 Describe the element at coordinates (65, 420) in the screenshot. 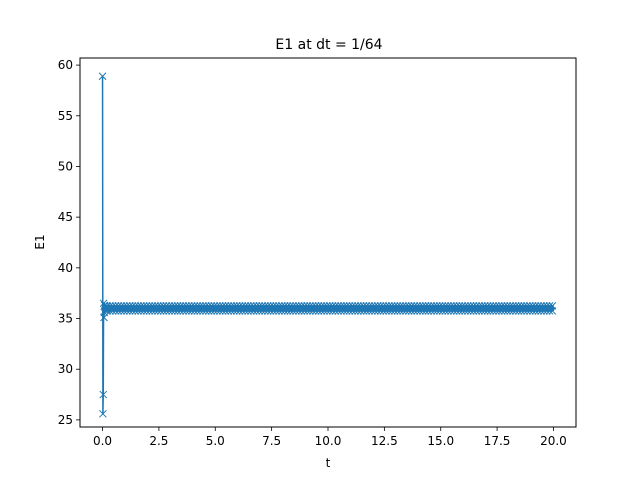

I see `y-tick-label: 25` at that location.